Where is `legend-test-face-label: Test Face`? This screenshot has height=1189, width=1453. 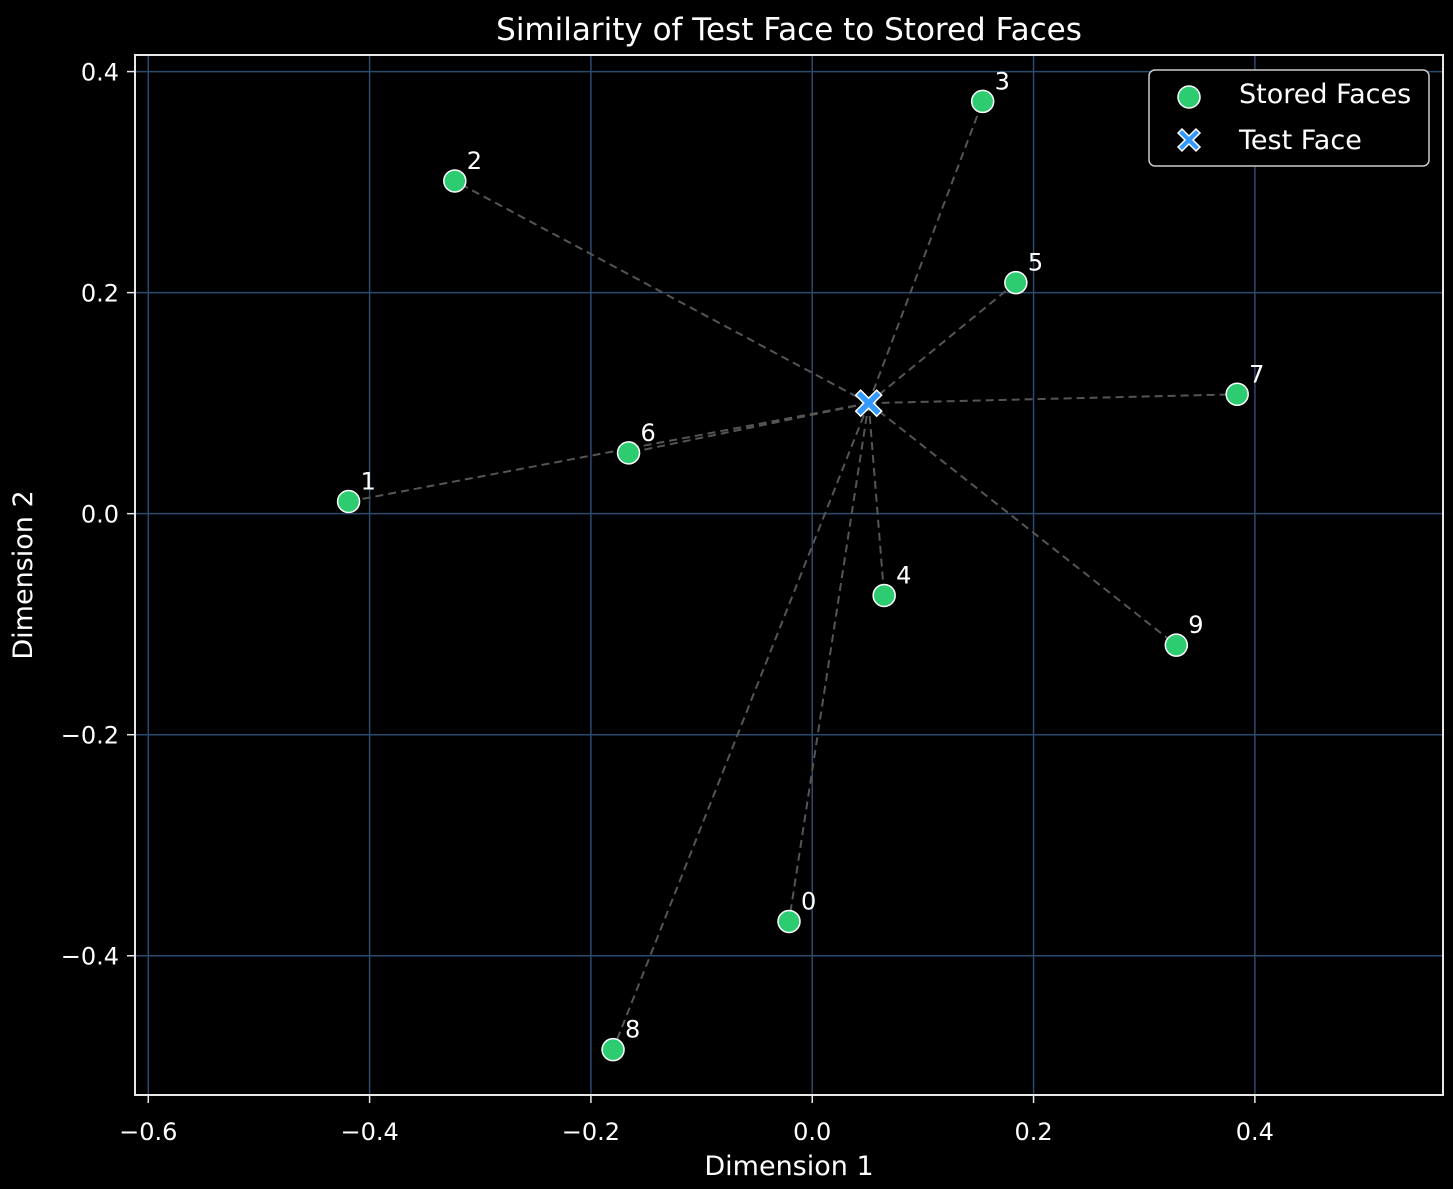
legend-test-face-label: Test Face is located at coordinates (1300, 140).